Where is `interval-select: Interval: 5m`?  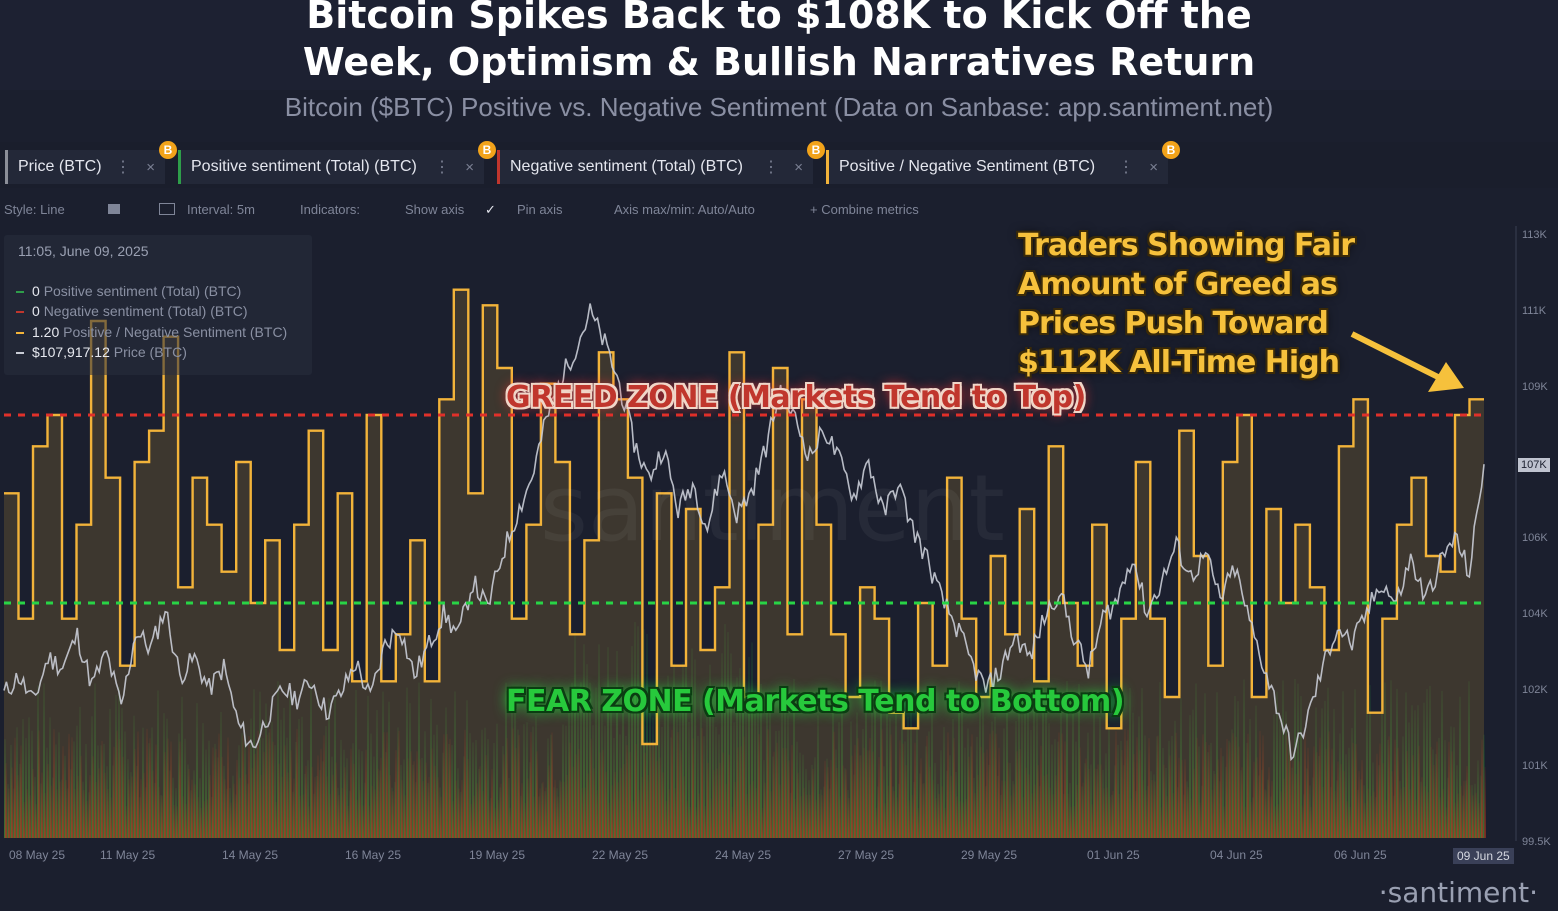
interval-select: Interval: 5m is located at coordinates (221, 209).